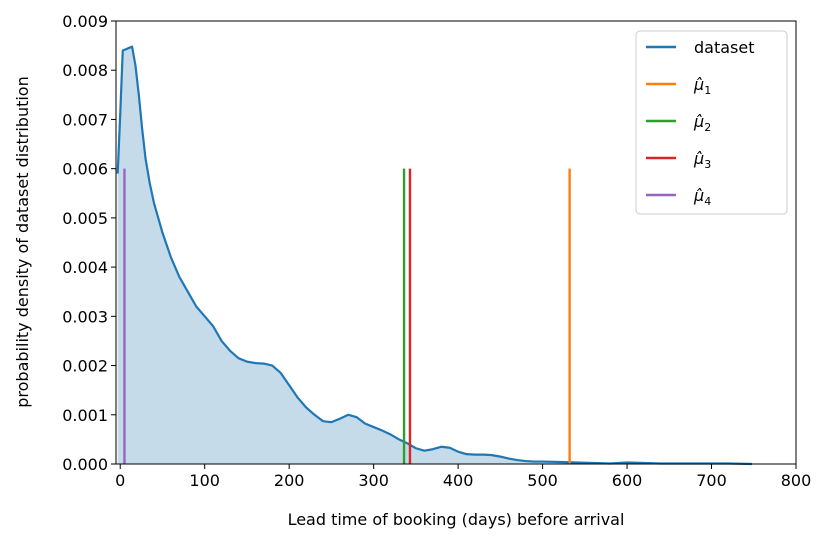 This screenshot has width=831, height=541. I want to click on y-tick-label: 0.004, so click(85, 267).